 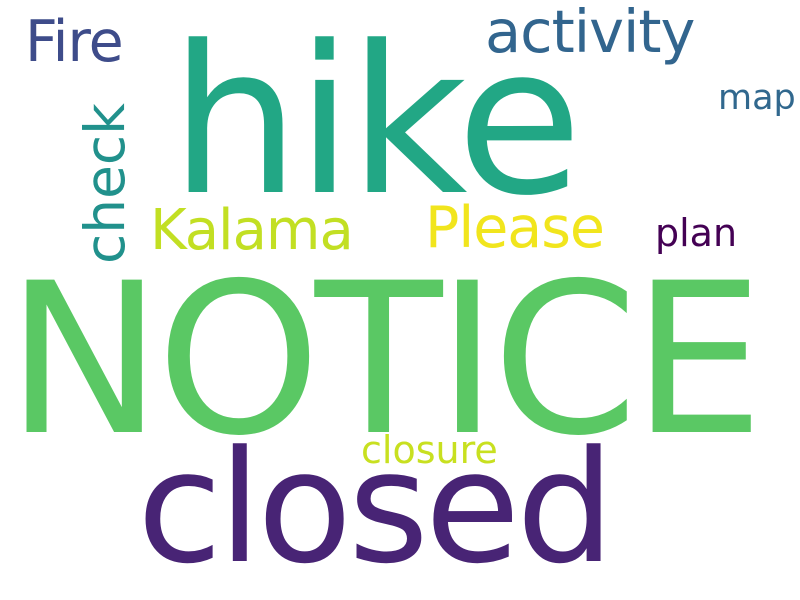 I want to click on word-fire: Fire, so click(x=74, y=42).